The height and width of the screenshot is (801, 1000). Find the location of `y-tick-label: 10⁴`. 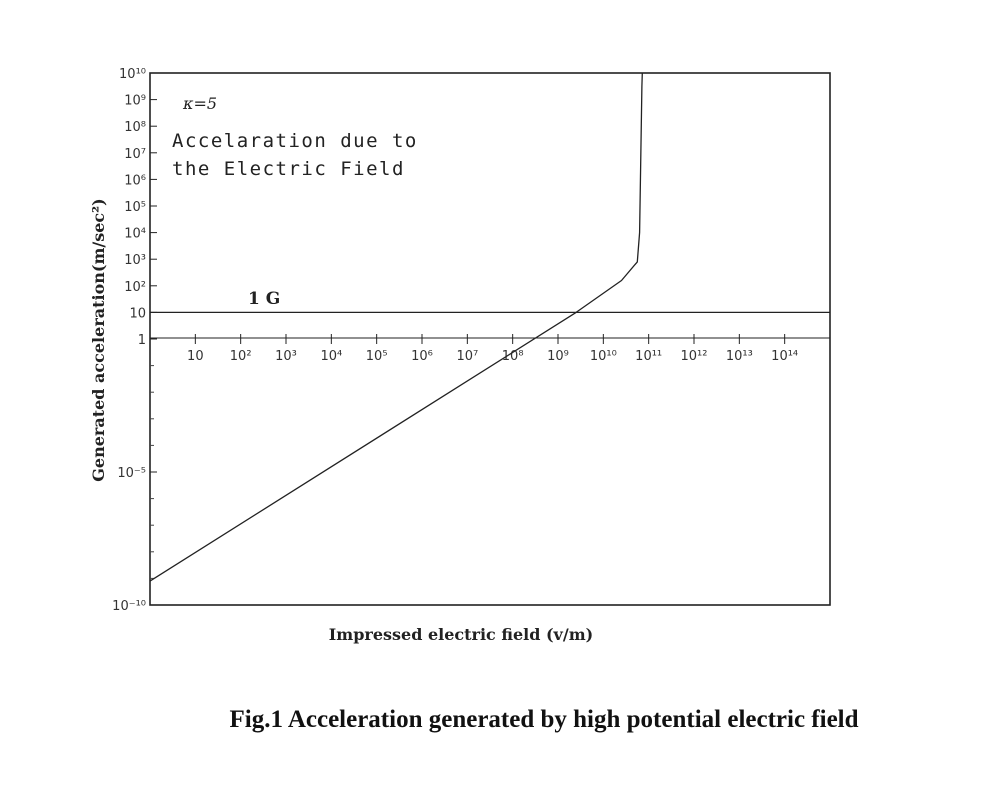

y-tick-label: 10⁴ is located at coordinates (135, 234).